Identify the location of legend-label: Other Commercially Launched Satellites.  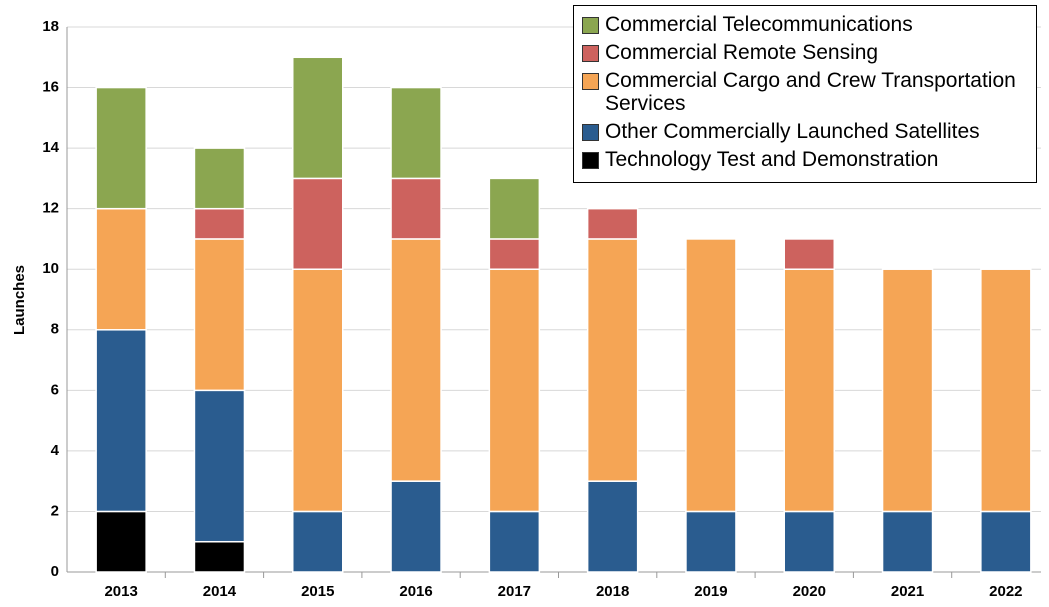
(792, 131).